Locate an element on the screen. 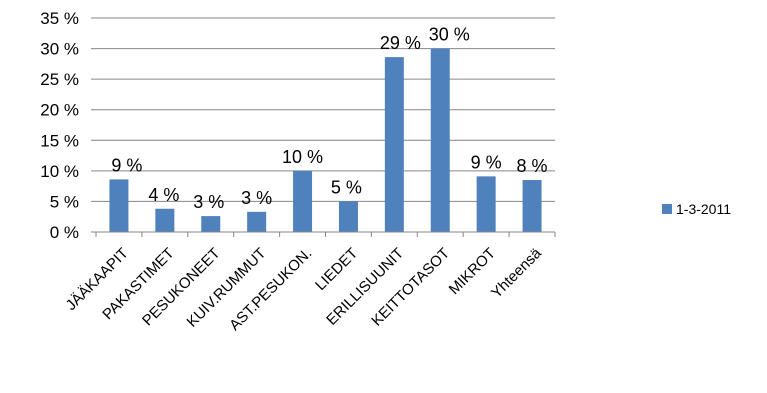 Image resolution: width=767 pixels, height=393 pixels. data-label: 5 % is located at coordinates (346, 187).